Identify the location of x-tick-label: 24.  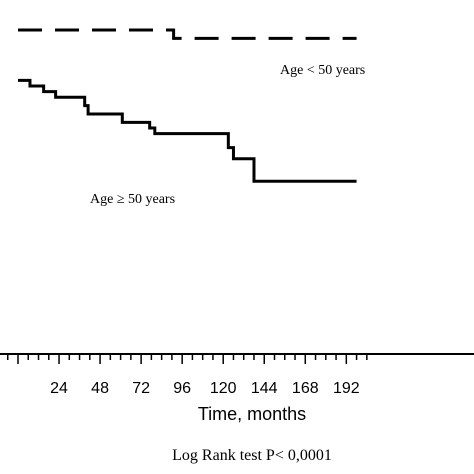
(59, 388).